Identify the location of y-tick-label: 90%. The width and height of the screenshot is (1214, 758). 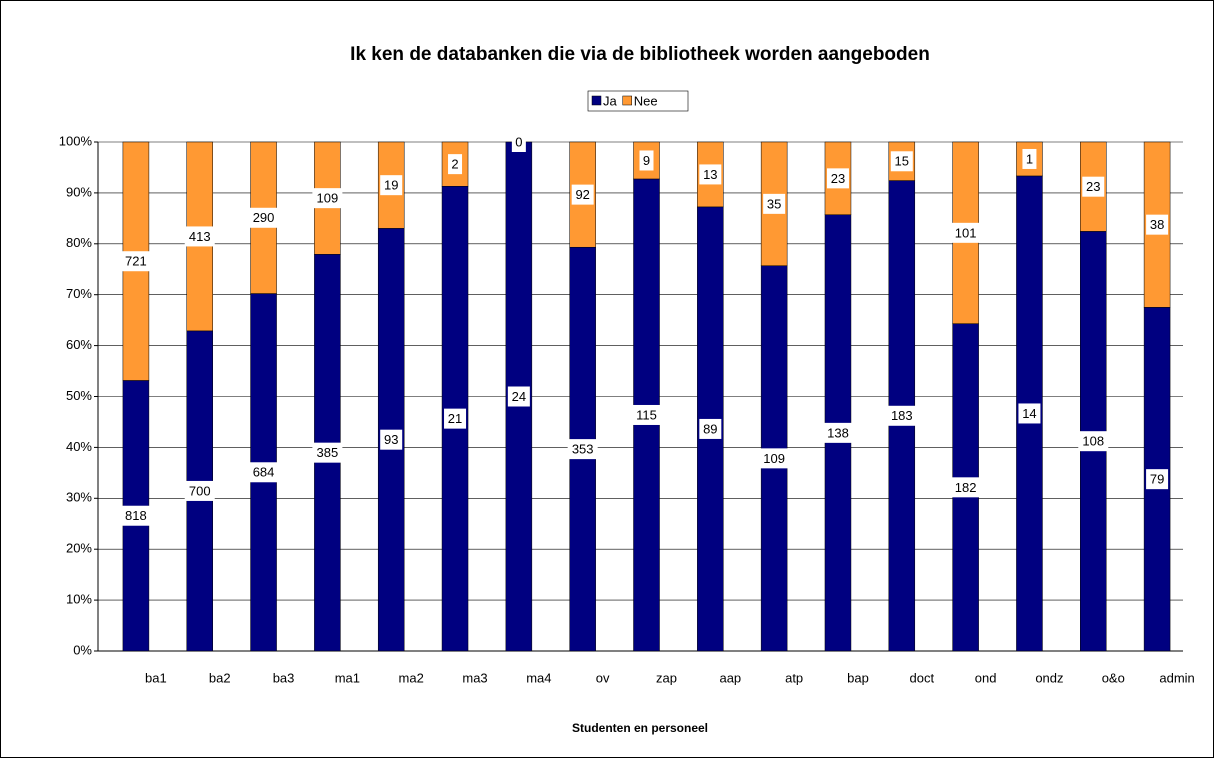
(79, 191).